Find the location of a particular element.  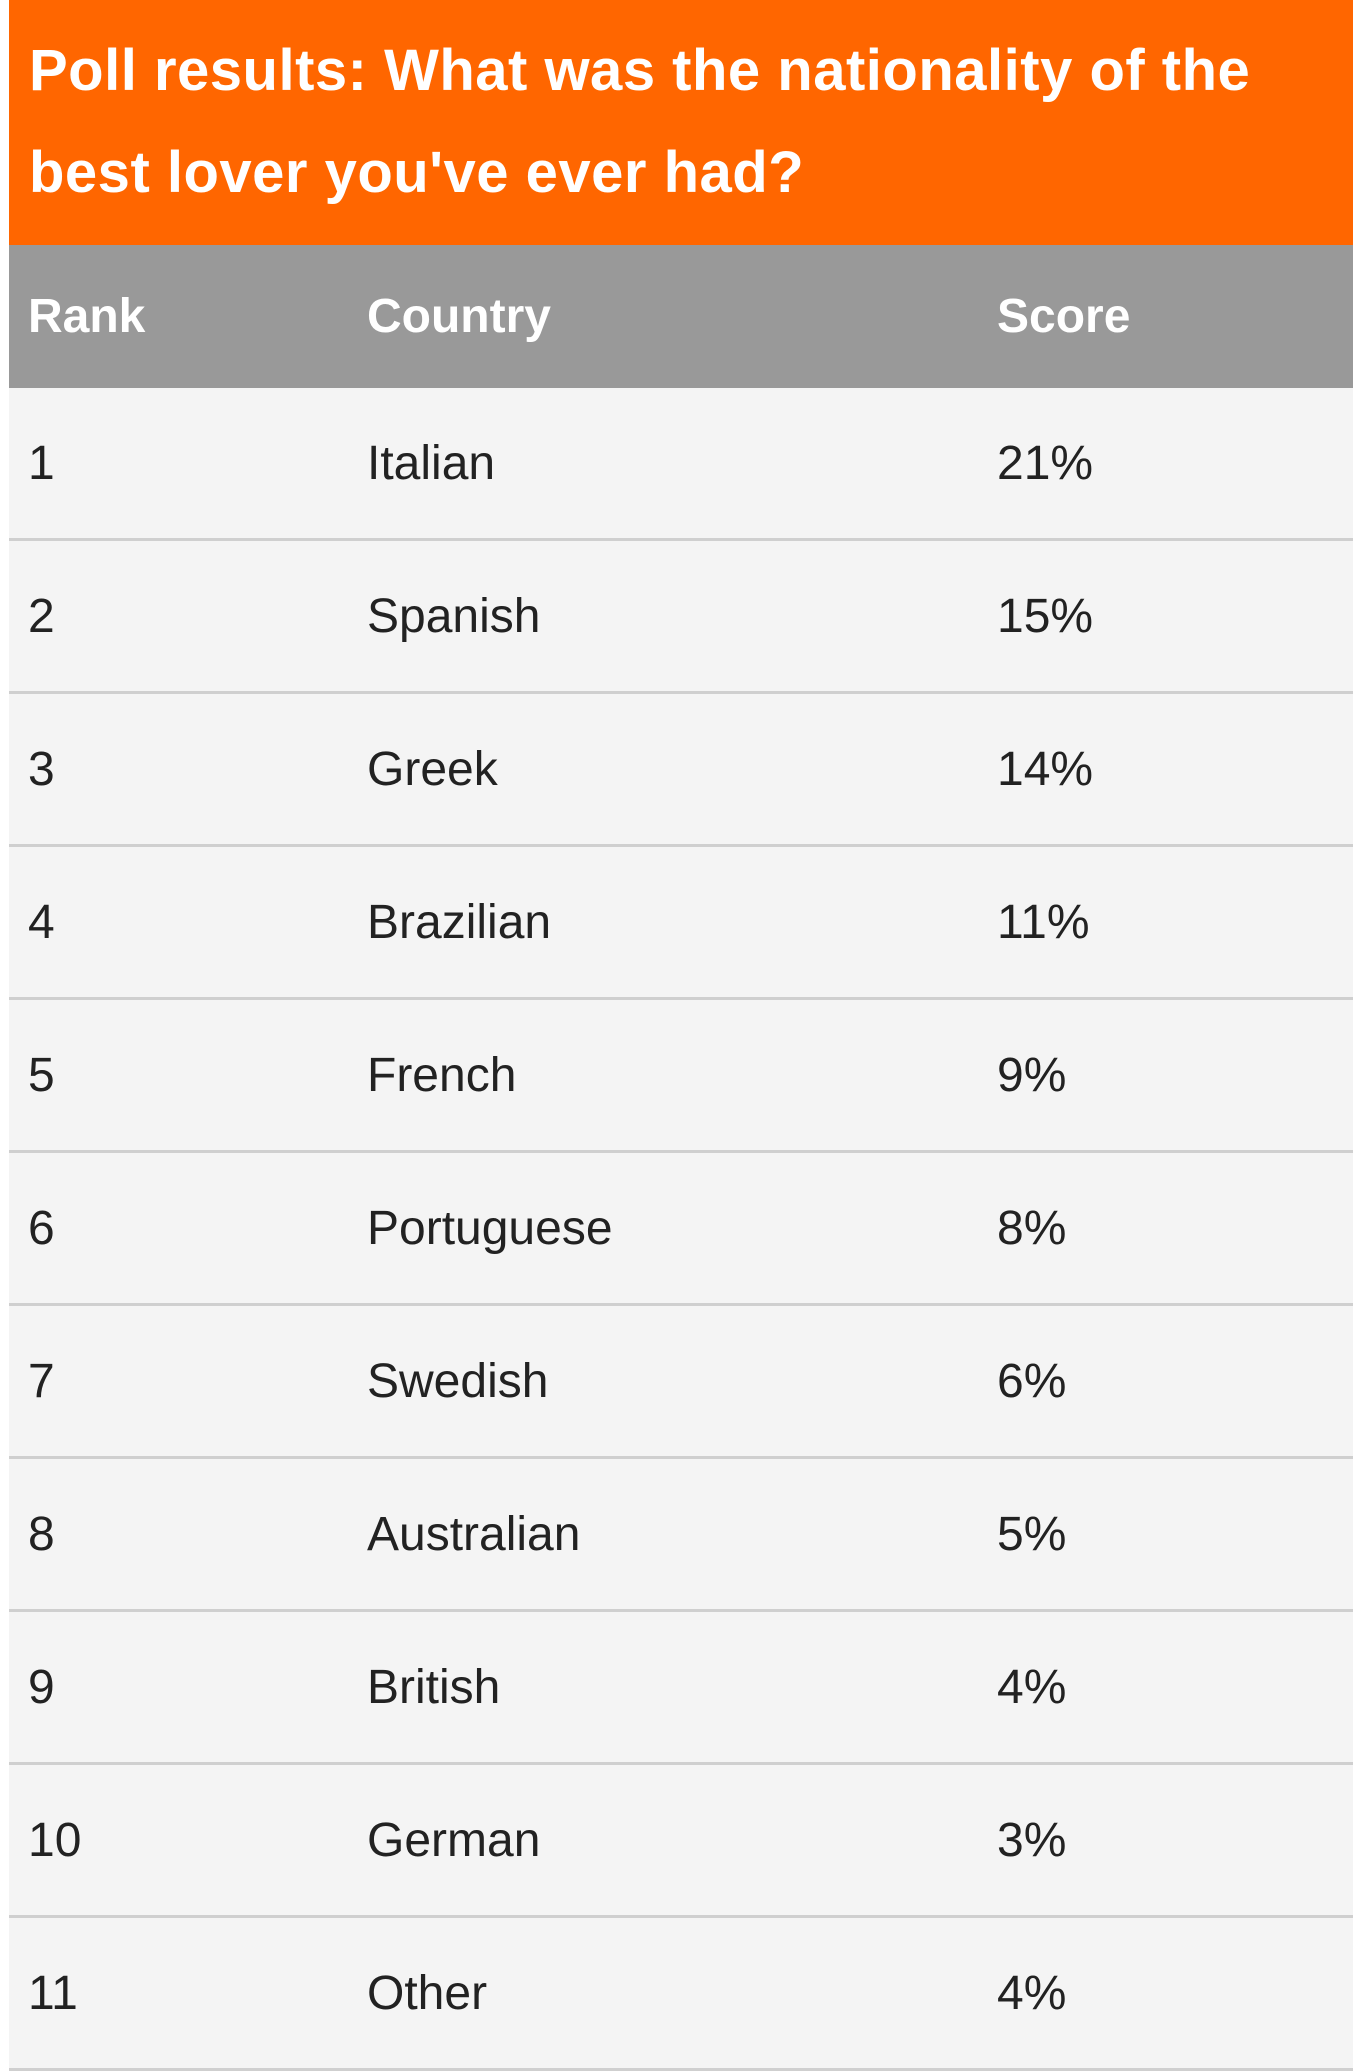

column-header-rank: Rank is located at coordinates (87, 316).